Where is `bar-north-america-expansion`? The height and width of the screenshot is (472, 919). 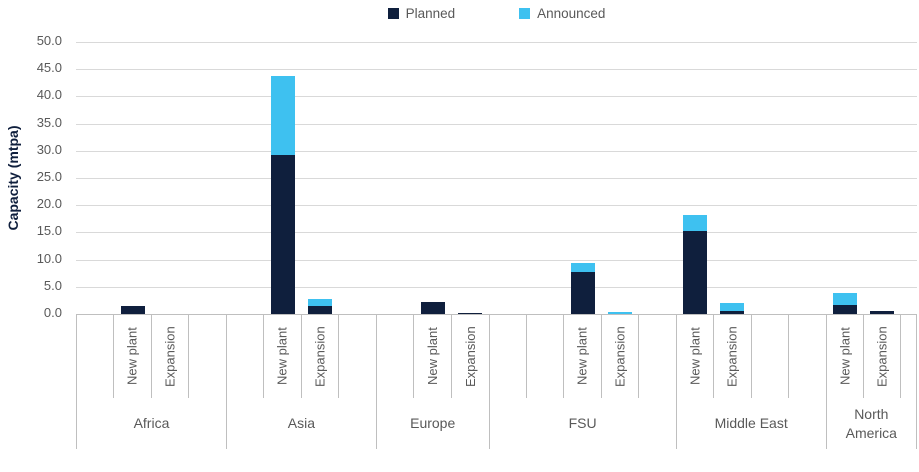 bar-north-america-expansion is located at coordinates (882, 312).